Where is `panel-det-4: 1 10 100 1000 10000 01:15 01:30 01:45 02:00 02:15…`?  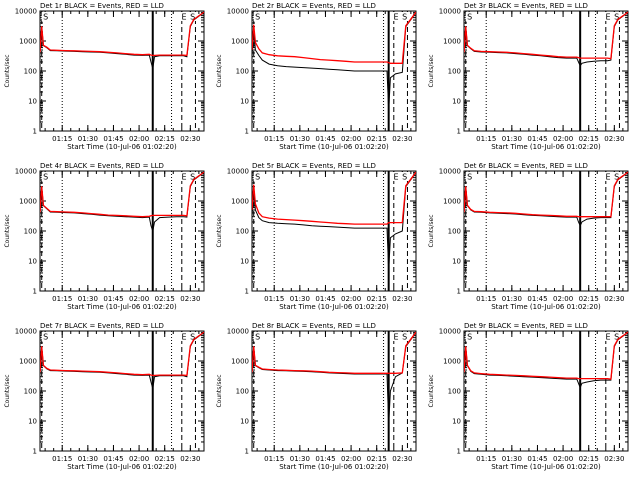
panel-det-4: 1 10 100 1000 10000 01:15 01:30 01:45 02:00 02:15… is located at coordinates (104, 236).